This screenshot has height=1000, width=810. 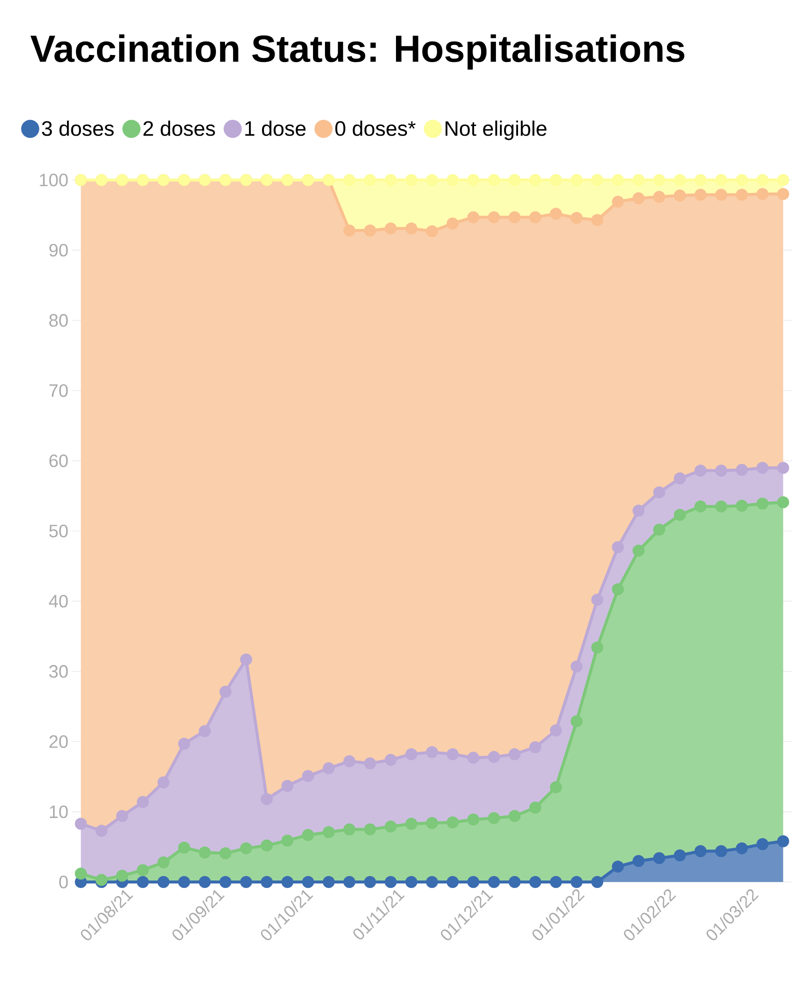 What do you see at coordinates (58, 461) in the screenshot?
I see `y-tick-label: 60` at bounding box center [58, 461].